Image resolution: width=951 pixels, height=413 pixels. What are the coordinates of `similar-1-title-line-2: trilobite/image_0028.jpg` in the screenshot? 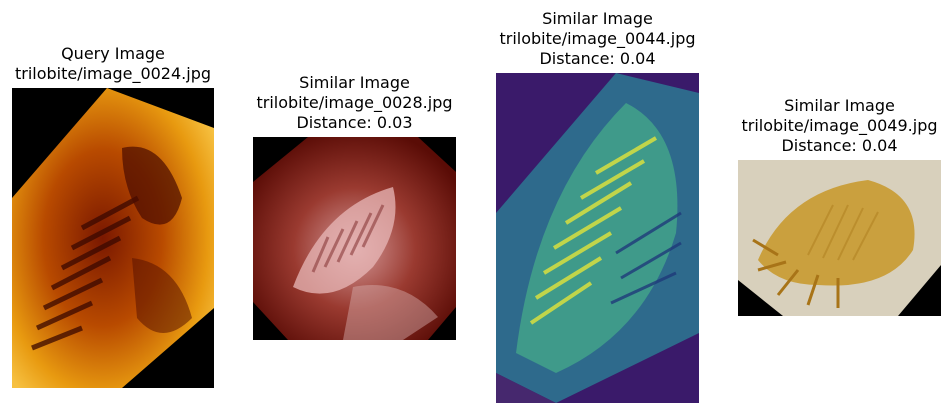 It's located at (354, 102).